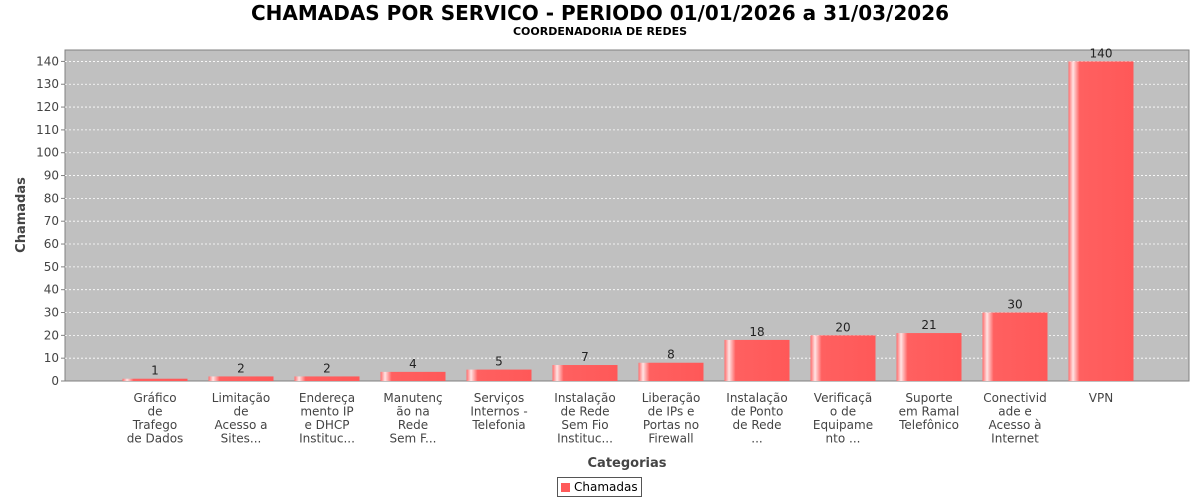  I want to click on data-label: 7, so click(585, 357).